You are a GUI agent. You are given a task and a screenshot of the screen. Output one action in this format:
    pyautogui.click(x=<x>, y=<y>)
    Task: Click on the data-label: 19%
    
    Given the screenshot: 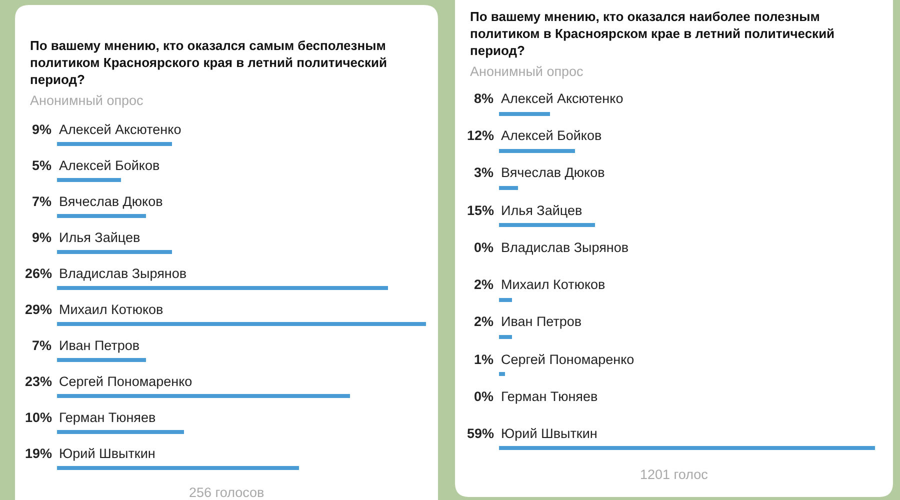 What is the action you would take?
    pyautogui.click(x=38, y=453)
    